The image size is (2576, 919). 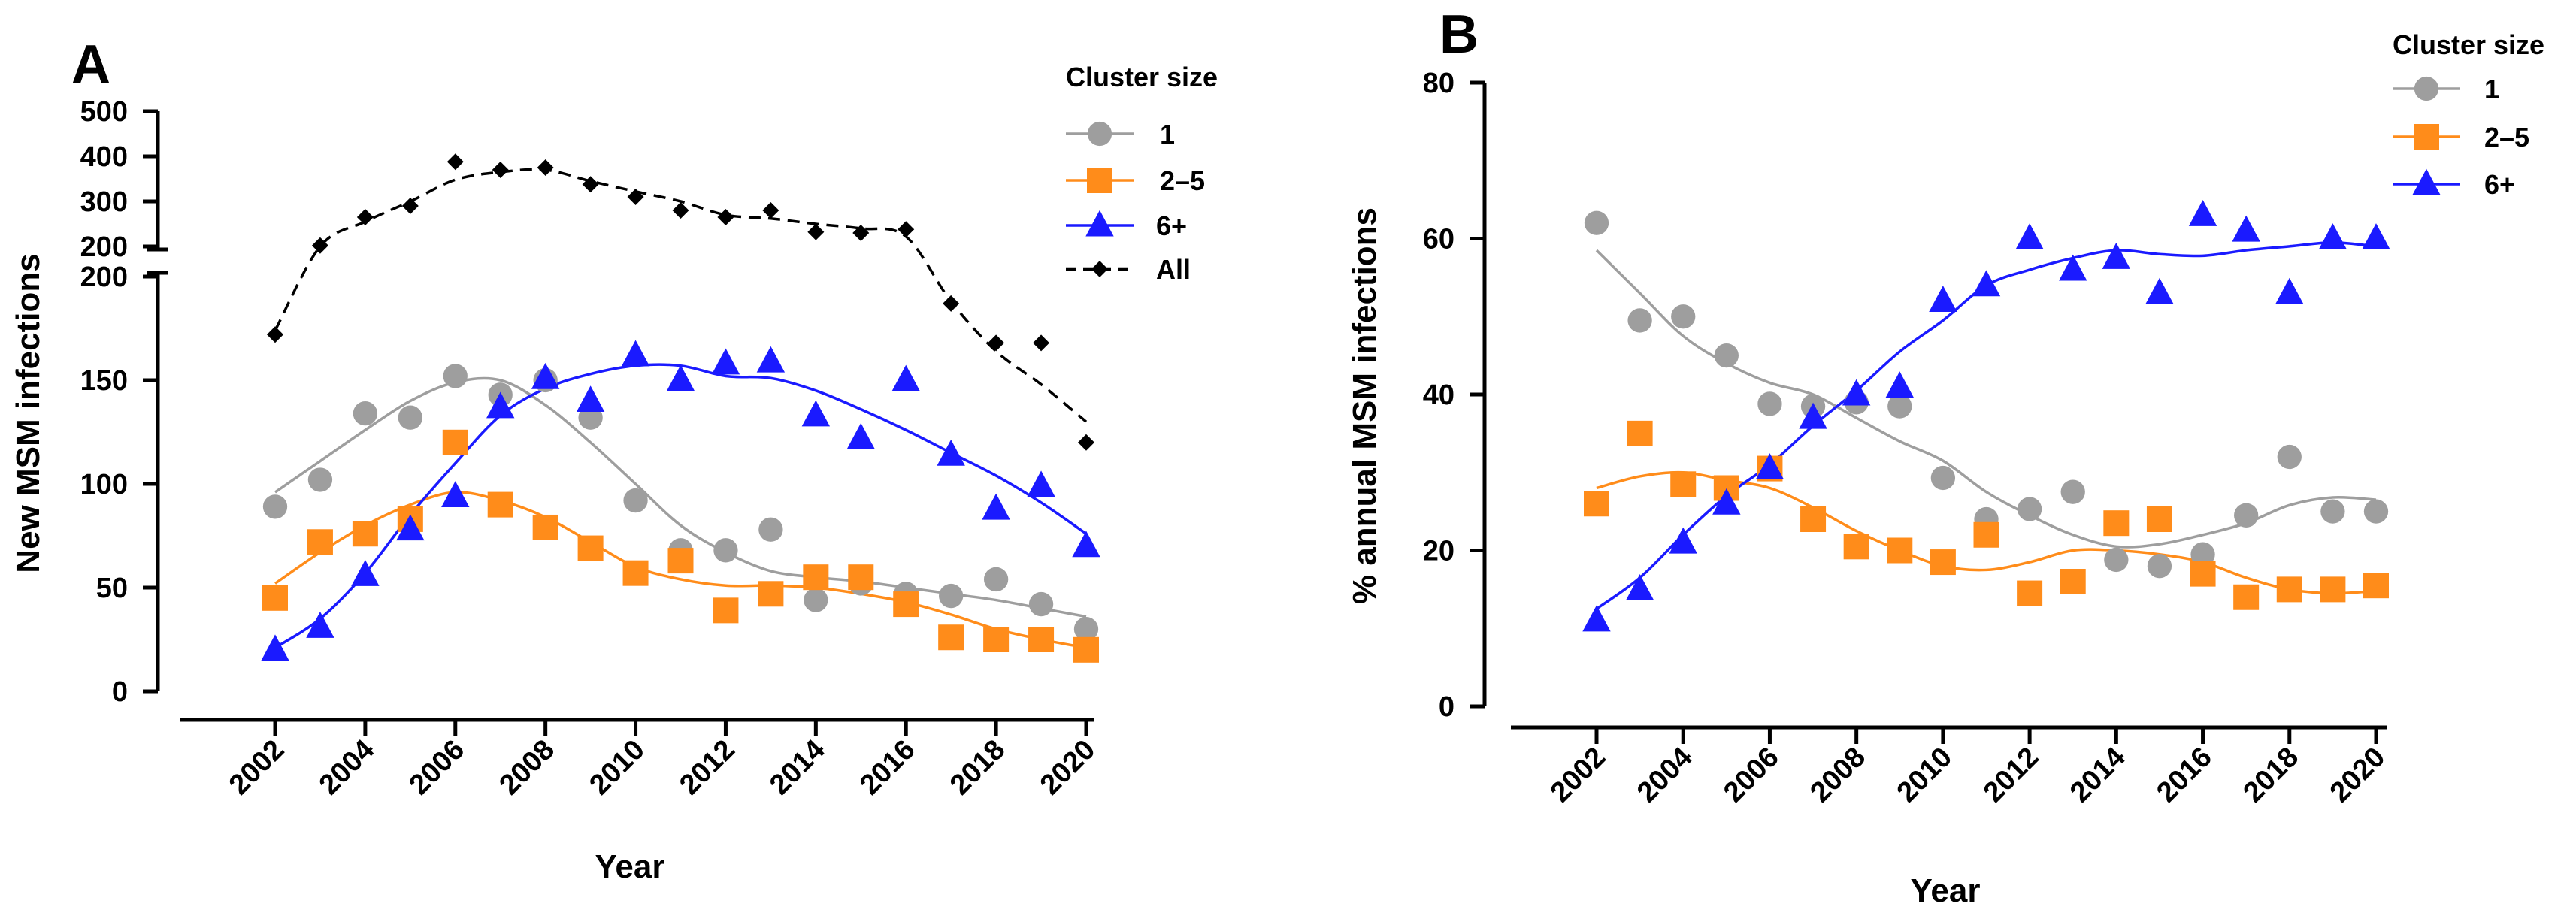 I want to click on y-tick-label: 400, so click(x=104, y=157).